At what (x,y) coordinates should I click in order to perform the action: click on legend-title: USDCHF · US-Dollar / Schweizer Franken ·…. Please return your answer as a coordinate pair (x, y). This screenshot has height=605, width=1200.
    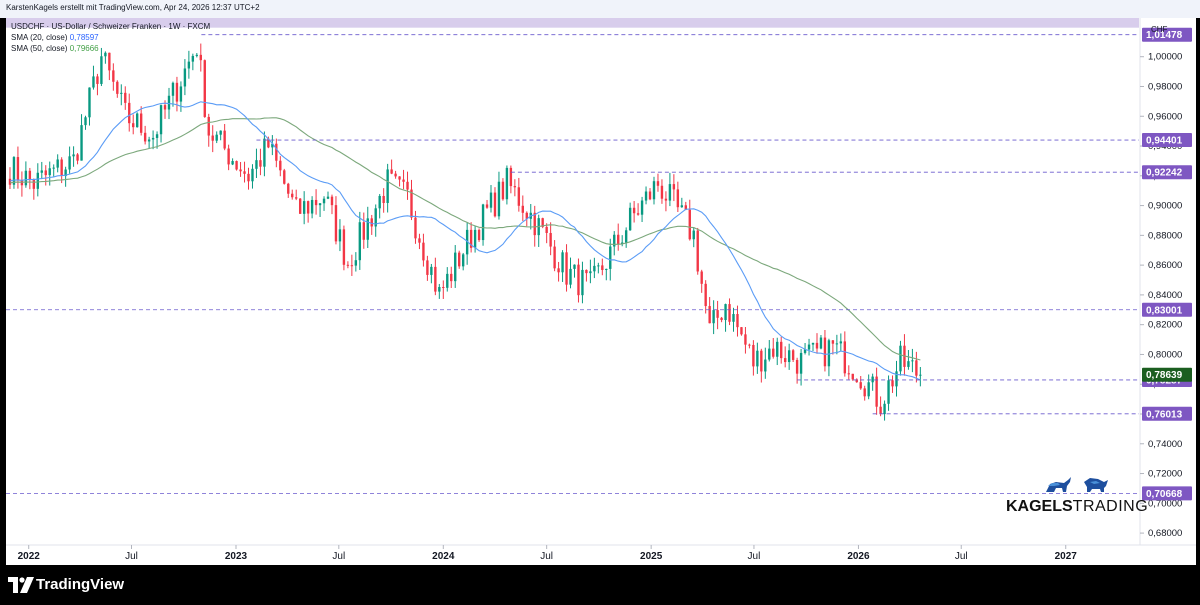
    Looking at the image, I should click on (111, 26).